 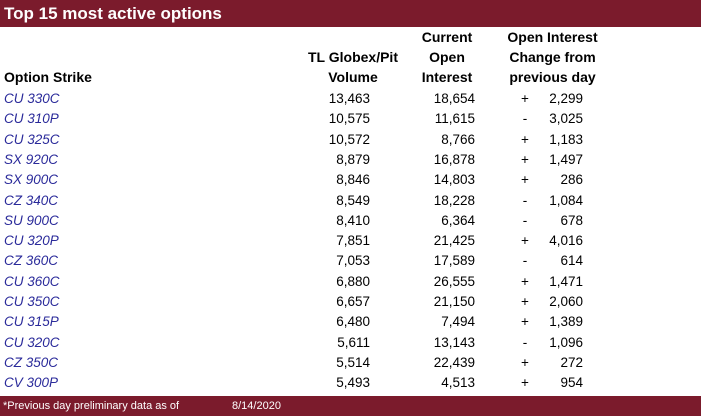 I want to click on header-chg-line2: Change from, so click(x=552, y=57).